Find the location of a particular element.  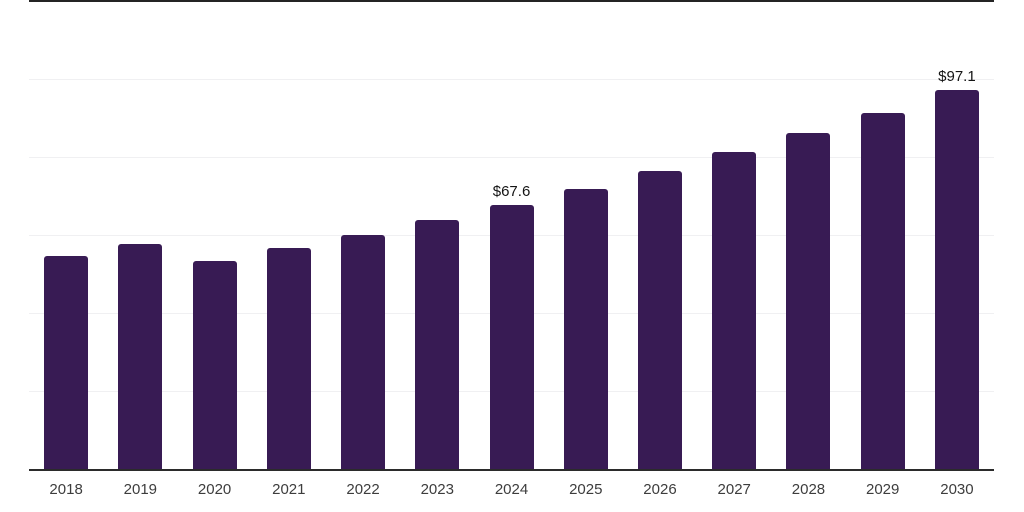

bar-2019 is located at coordinates (140, 356).